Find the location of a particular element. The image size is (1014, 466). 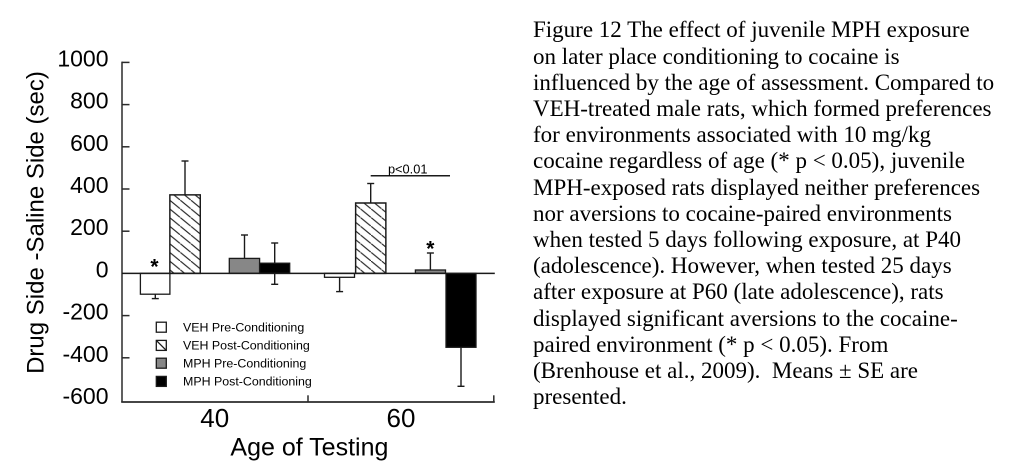

svg-text: 600 is located at coordinates (89, 143).